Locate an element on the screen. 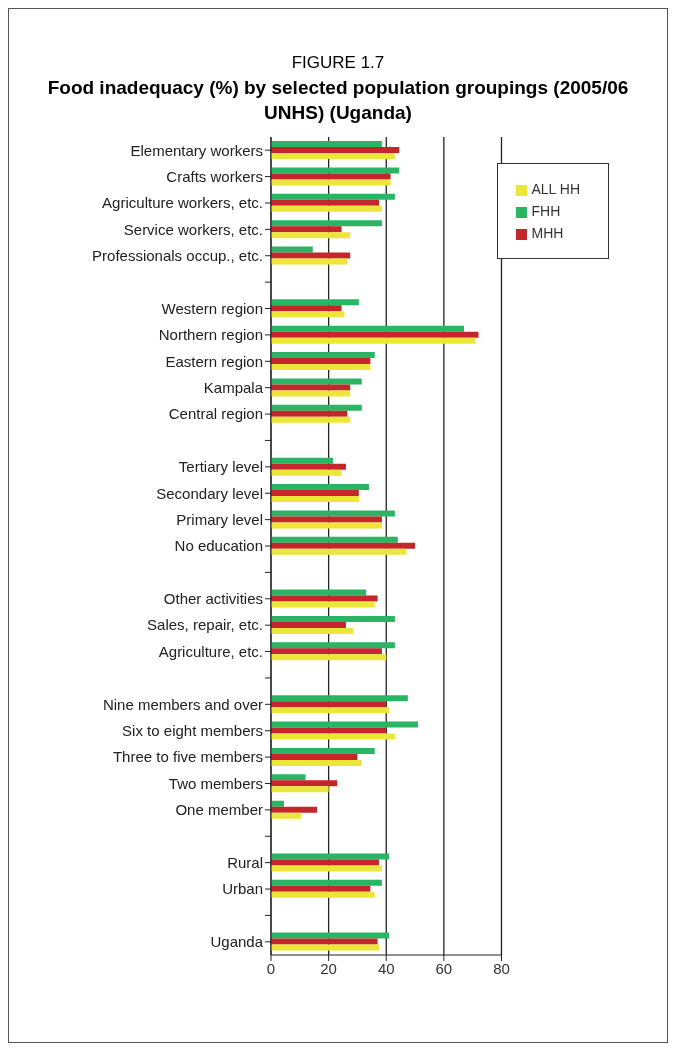 This screenshot has height=1060, width=693. y-tick-label: Crafts workers is located at coordinates (214, 176).